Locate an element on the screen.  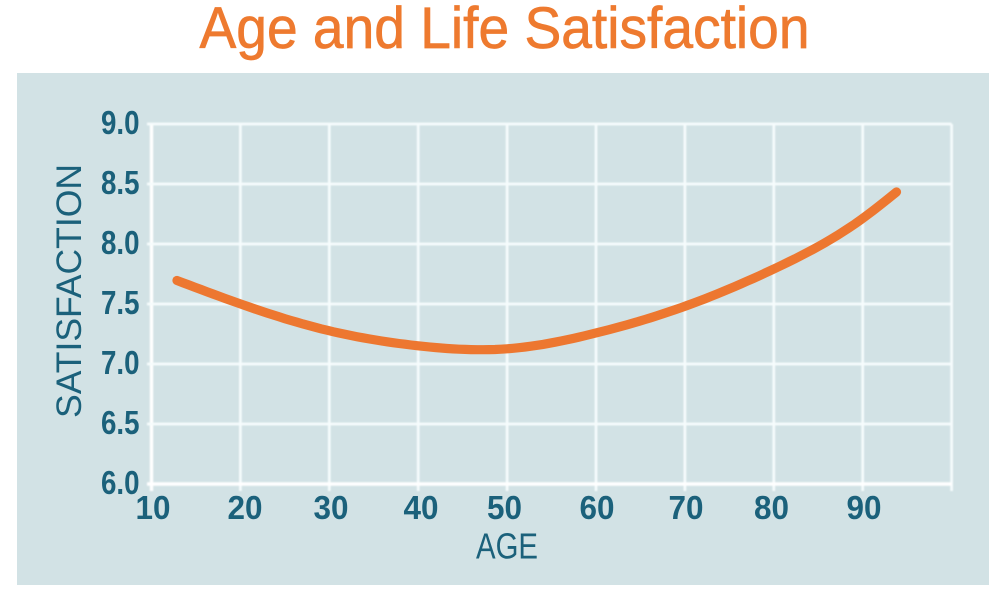
svg-text: 9.0 is located at coordinates (120, 122).